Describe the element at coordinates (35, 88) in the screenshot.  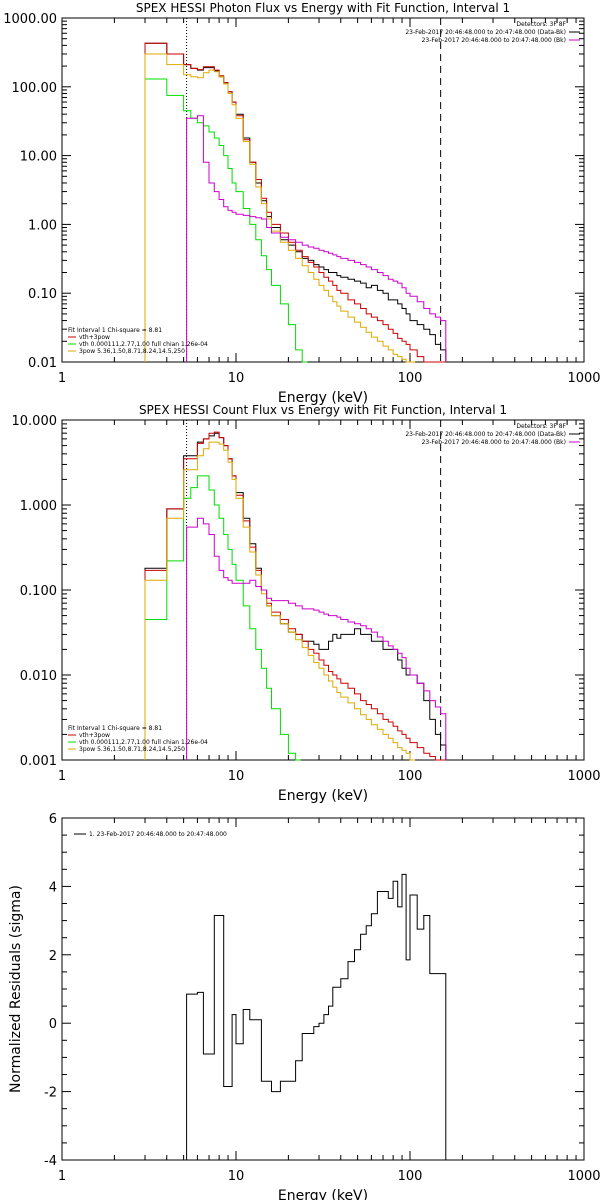
I see `y-tick-label: 100.00` at that location.